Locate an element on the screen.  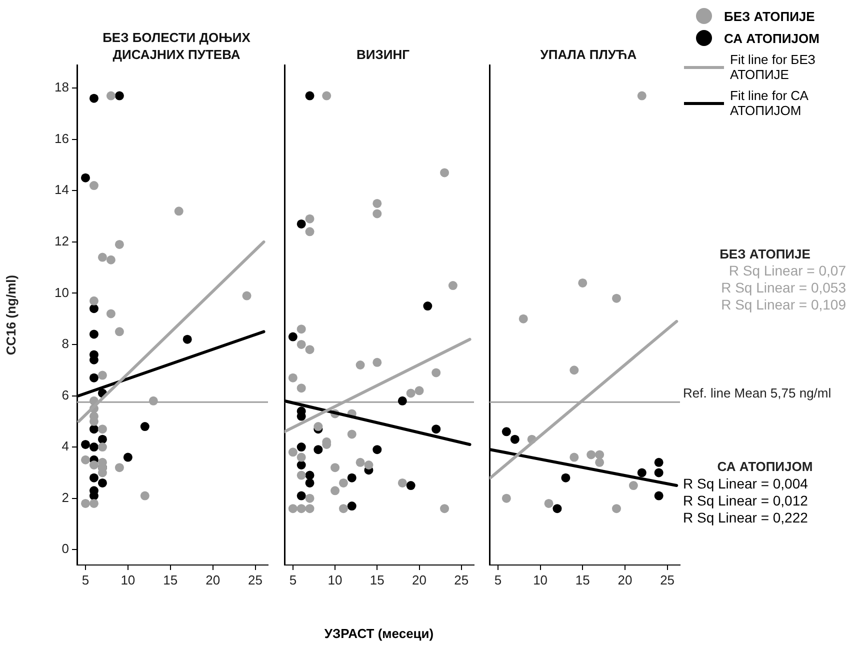
x-axis-title: УЗРАСТ (месеци) is located at coordinates (379, 633).